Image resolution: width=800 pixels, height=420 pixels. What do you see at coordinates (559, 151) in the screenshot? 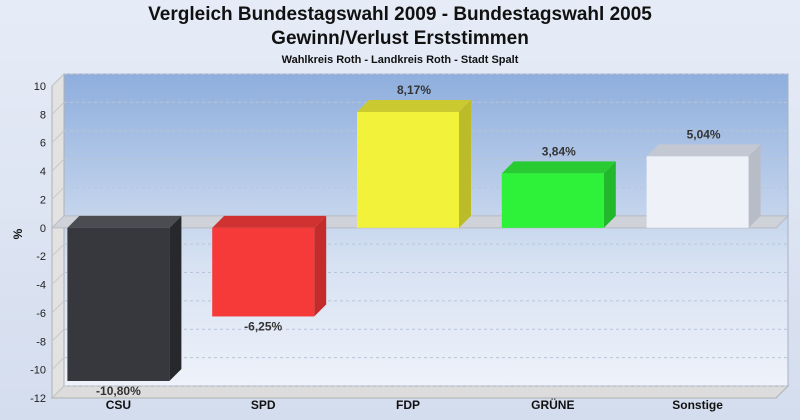
I see `data-label: 3,84%` at bounding box center [559, 151].